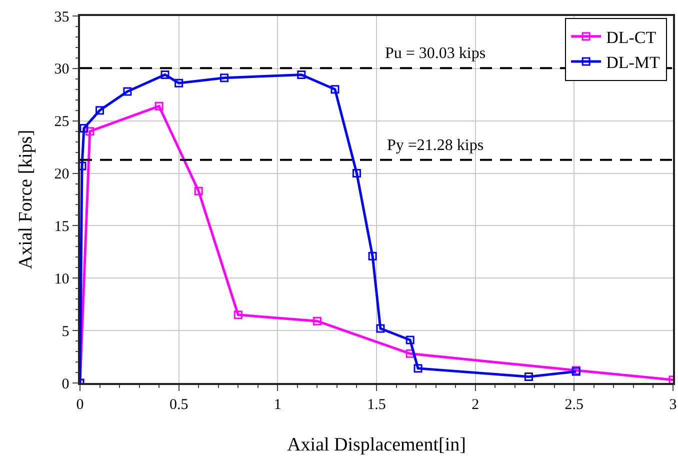  What do you see at coordinates (574, 404) in the screenshot?
I see `x-tick-label: 2.5` at bounding box center [574, 404].